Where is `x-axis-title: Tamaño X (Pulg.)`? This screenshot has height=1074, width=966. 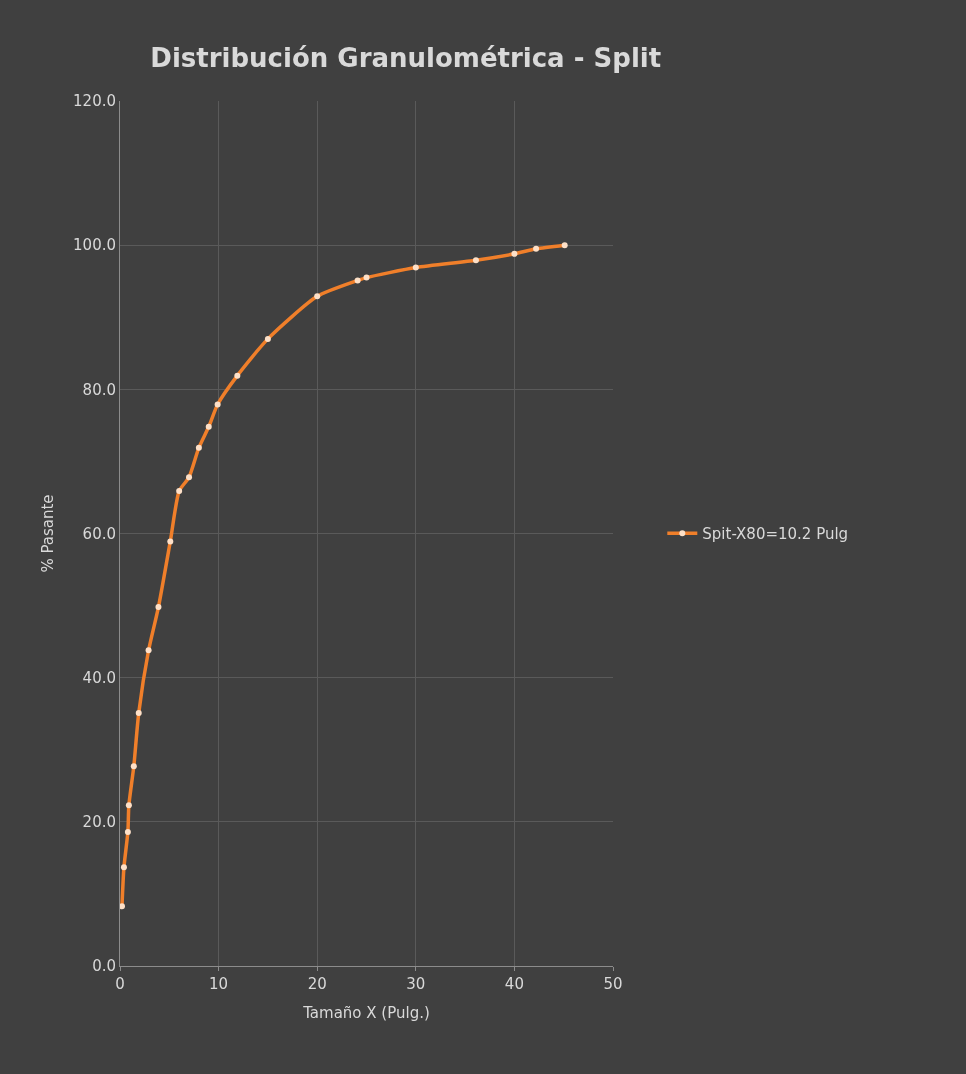 x-axis-title: Tamaño X (Pulg.) is located at coordinates (366, 1013).